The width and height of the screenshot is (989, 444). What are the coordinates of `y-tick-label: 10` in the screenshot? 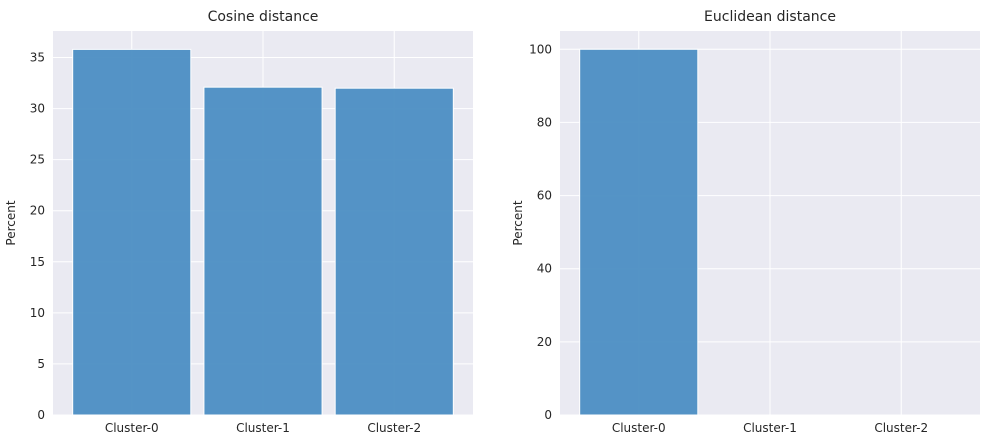 It's located at (37, 313).